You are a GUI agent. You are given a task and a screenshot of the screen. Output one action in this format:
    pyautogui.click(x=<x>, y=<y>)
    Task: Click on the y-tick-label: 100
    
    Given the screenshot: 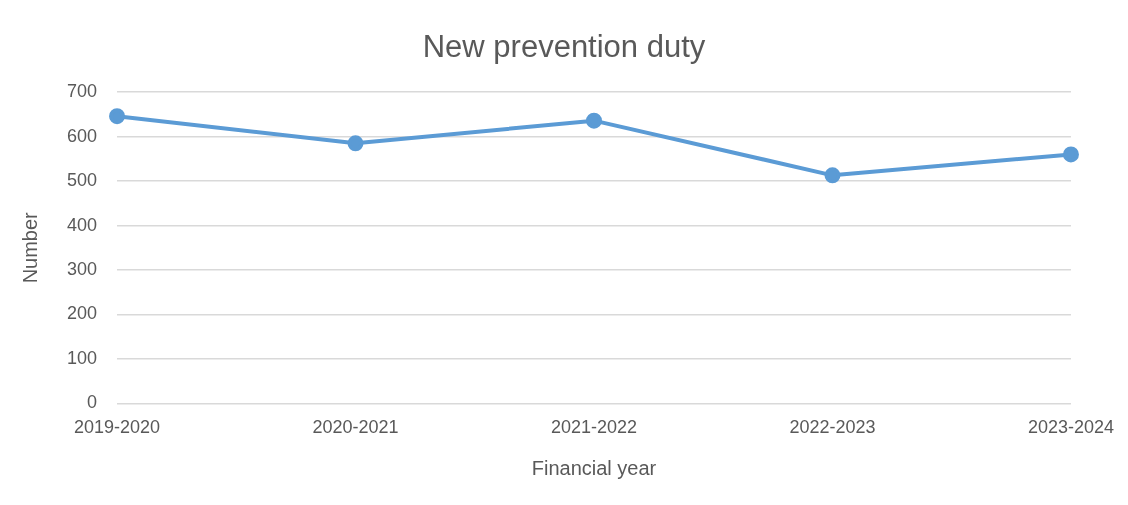 What is the action you would take?
    pyautogui.click(x=82, y=357)
    